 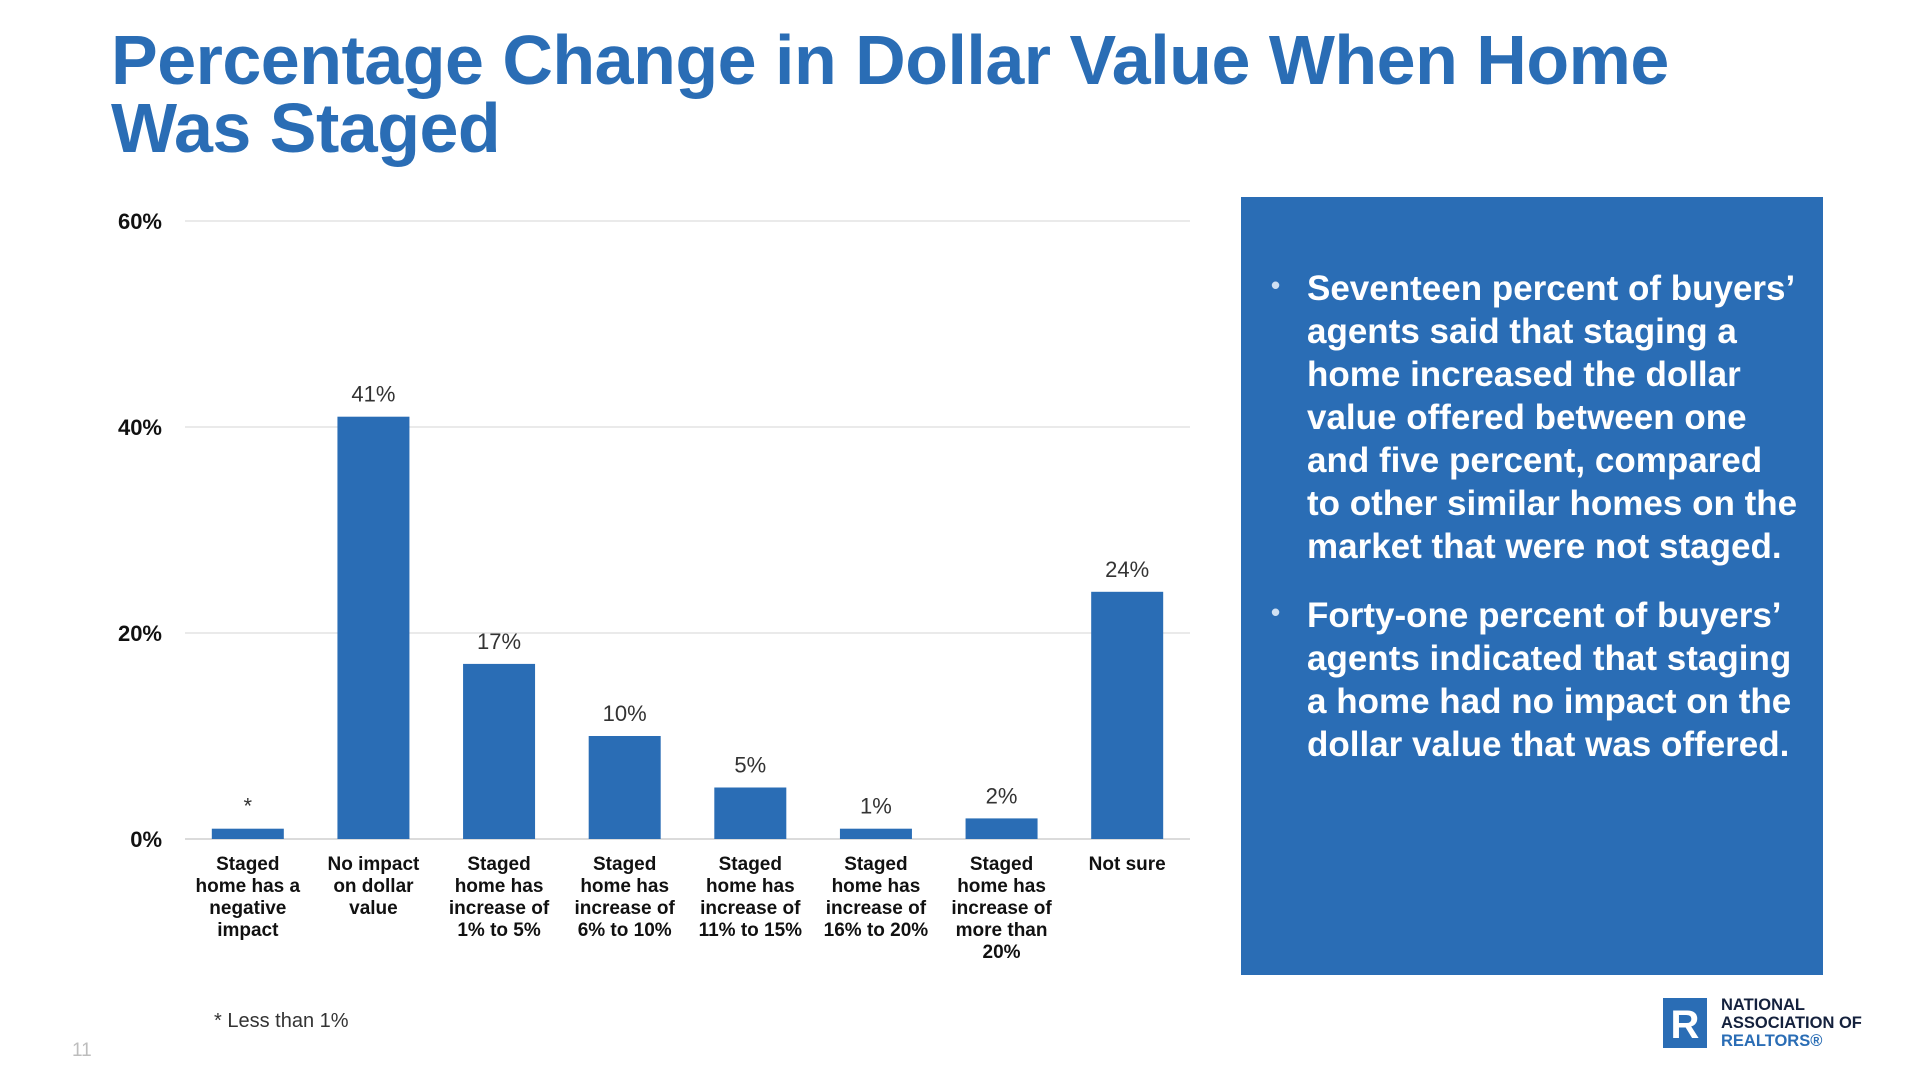 I want to click on y-tick-label: 60%, so click(x=140, y=221).